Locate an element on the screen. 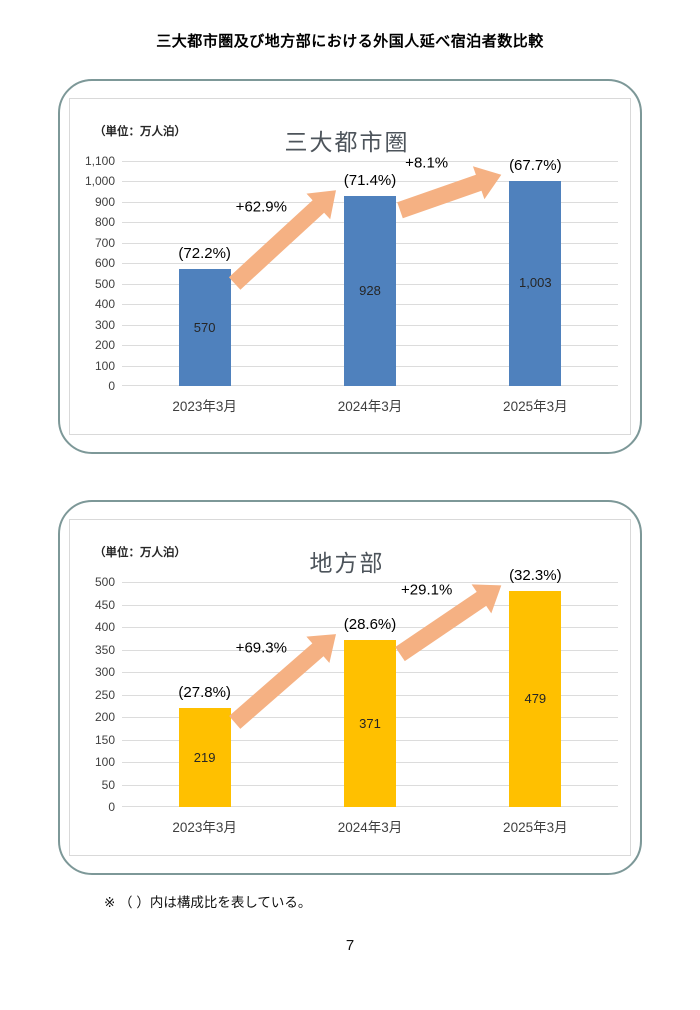 This screenshot has width=700, height=1010. y-tick-label: 50 is located at coordinates (108, 784).